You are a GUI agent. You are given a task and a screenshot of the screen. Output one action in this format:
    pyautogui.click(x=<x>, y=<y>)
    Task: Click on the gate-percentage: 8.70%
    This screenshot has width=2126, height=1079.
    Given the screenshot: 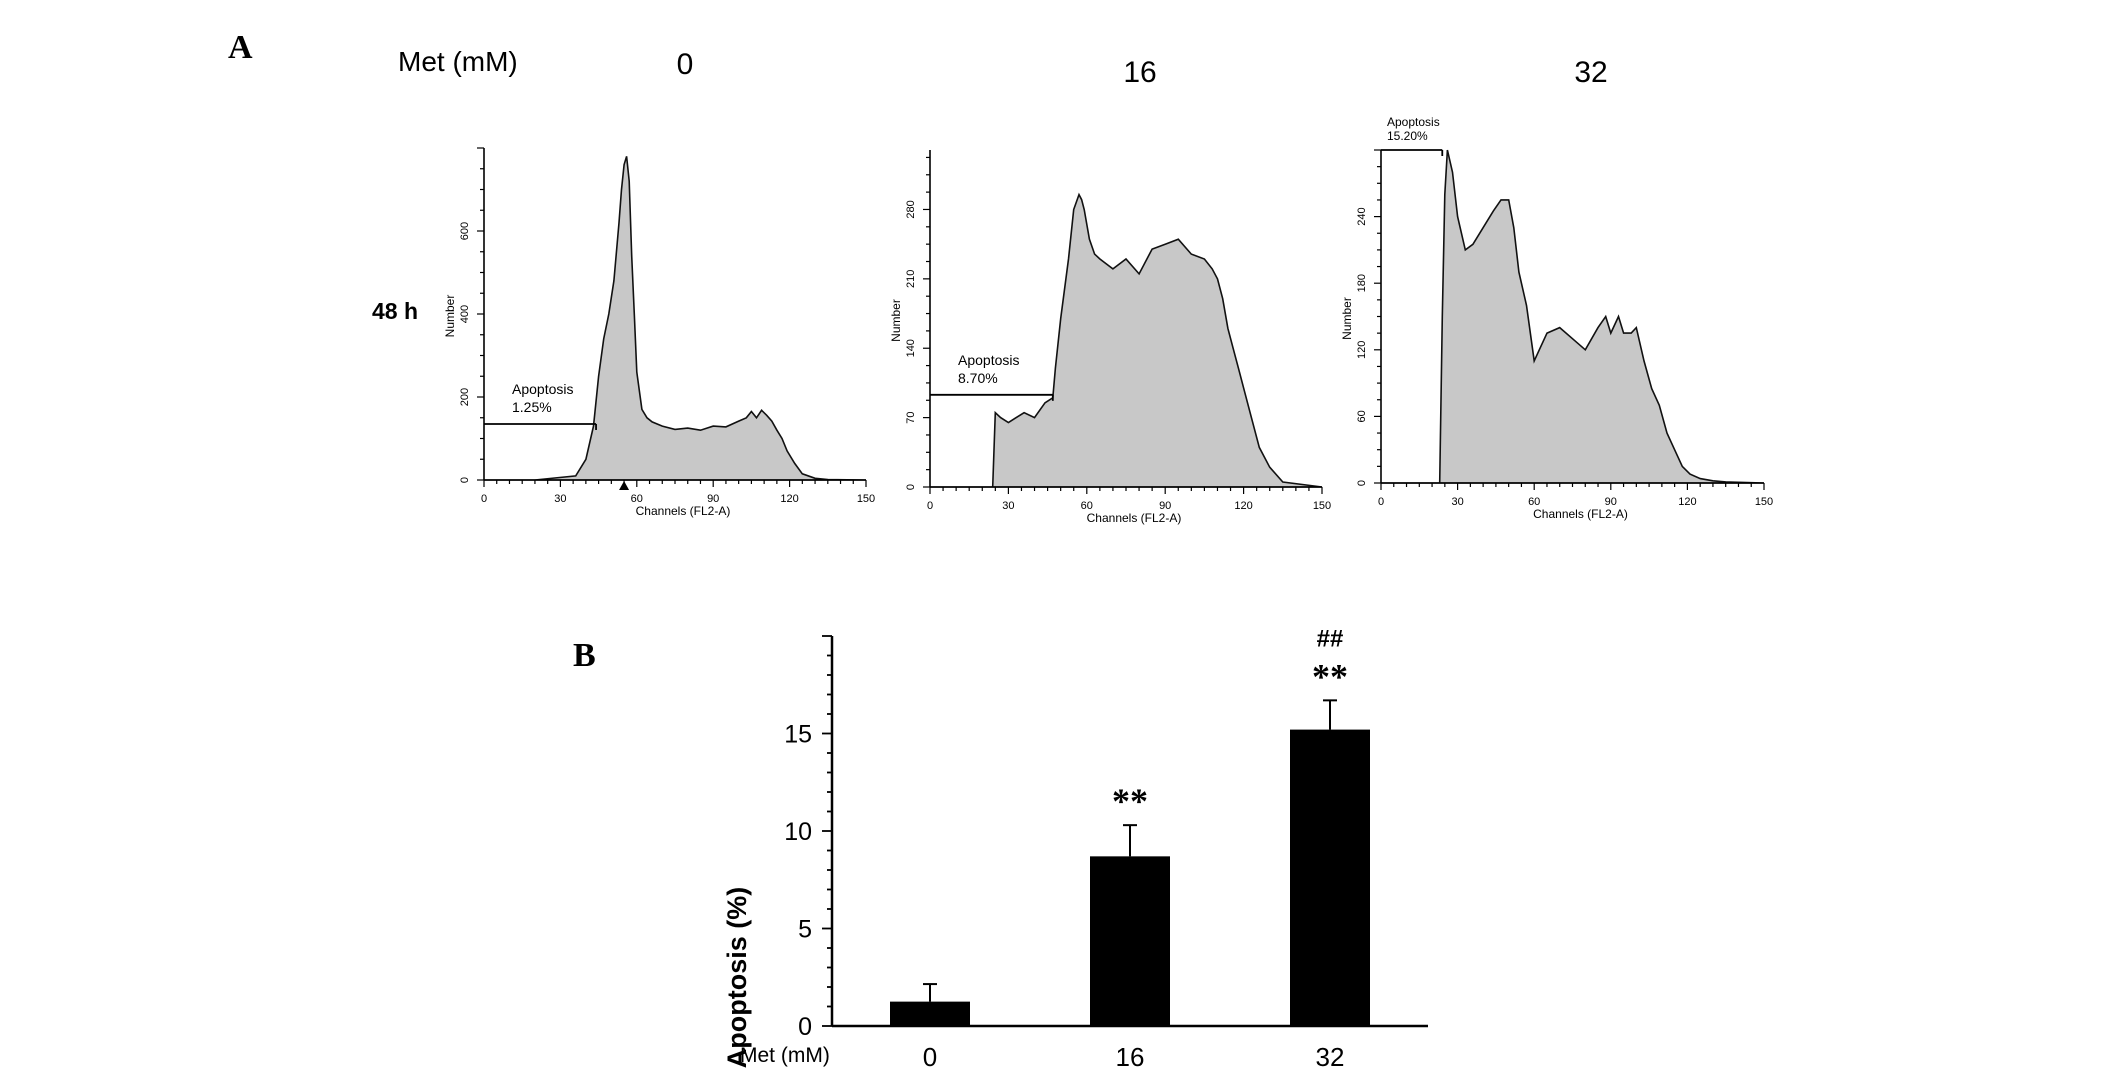 What is the action you would take?
    pyautogui.click(x=978, y=378)
    